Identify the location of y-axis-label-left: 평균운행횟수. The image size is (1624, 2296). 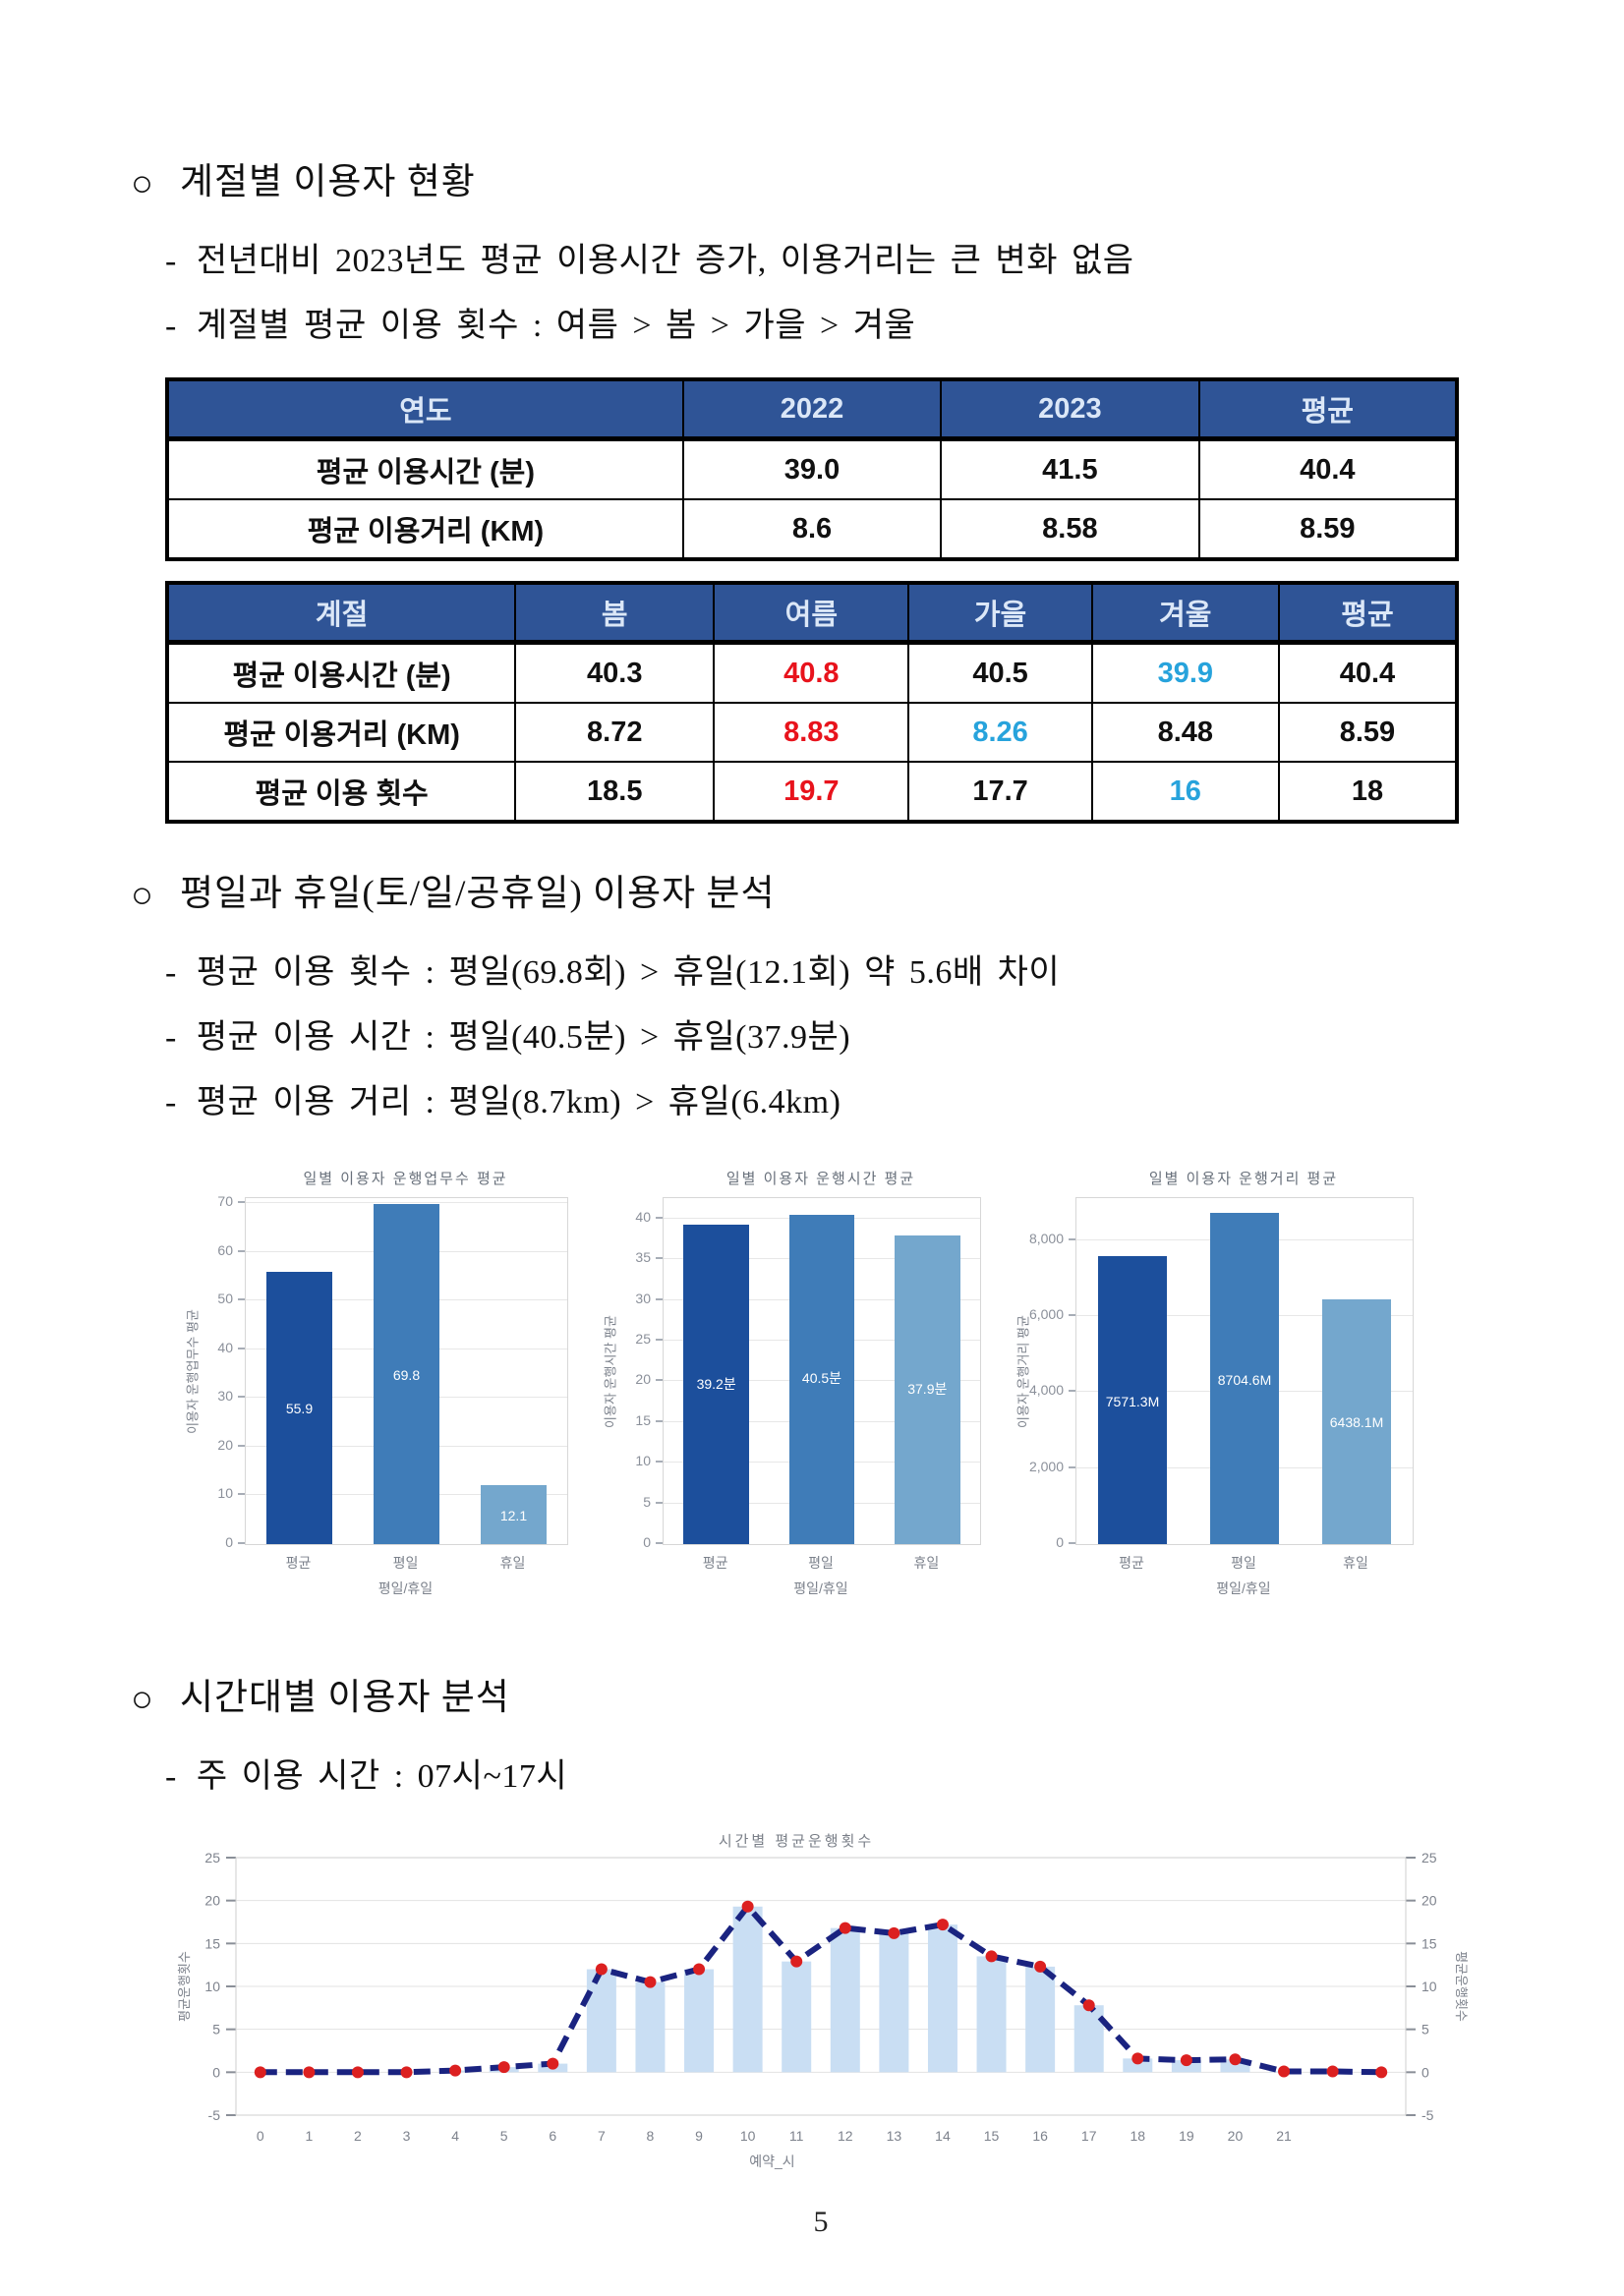
(184, 1987).